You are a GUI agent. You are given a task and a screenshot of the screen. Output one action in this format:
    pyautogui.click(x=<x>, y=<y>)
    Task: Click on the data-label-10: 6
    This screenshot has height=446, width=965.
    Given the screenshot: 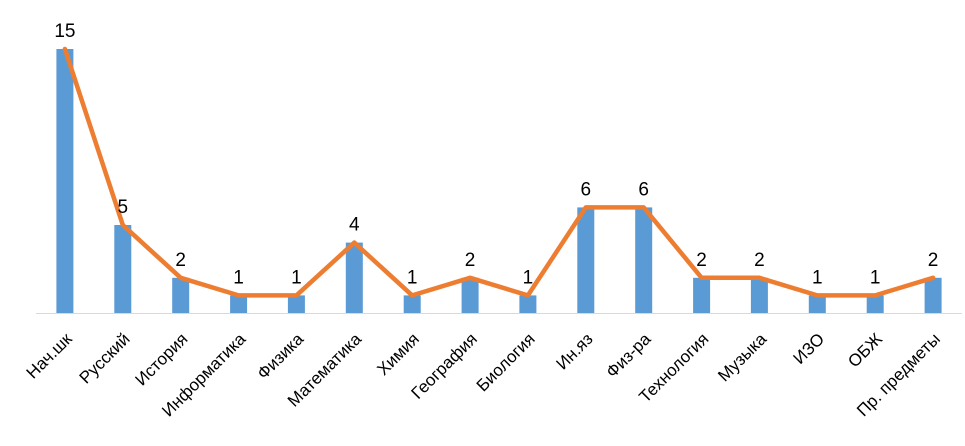 What is the action you would take?
    pyautogui.click(x=586, y=189)
    